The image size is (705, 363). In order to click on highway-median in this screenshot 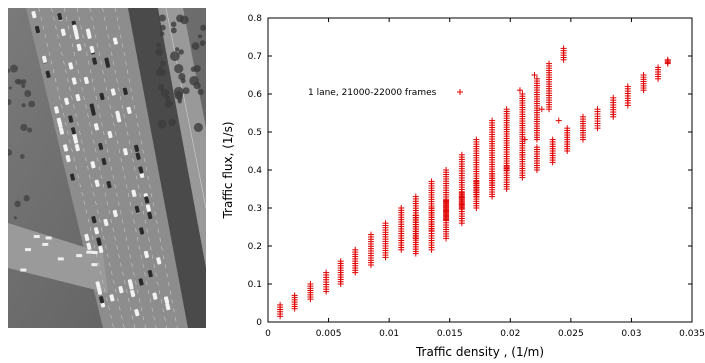, I will do `click(167, 168)`.